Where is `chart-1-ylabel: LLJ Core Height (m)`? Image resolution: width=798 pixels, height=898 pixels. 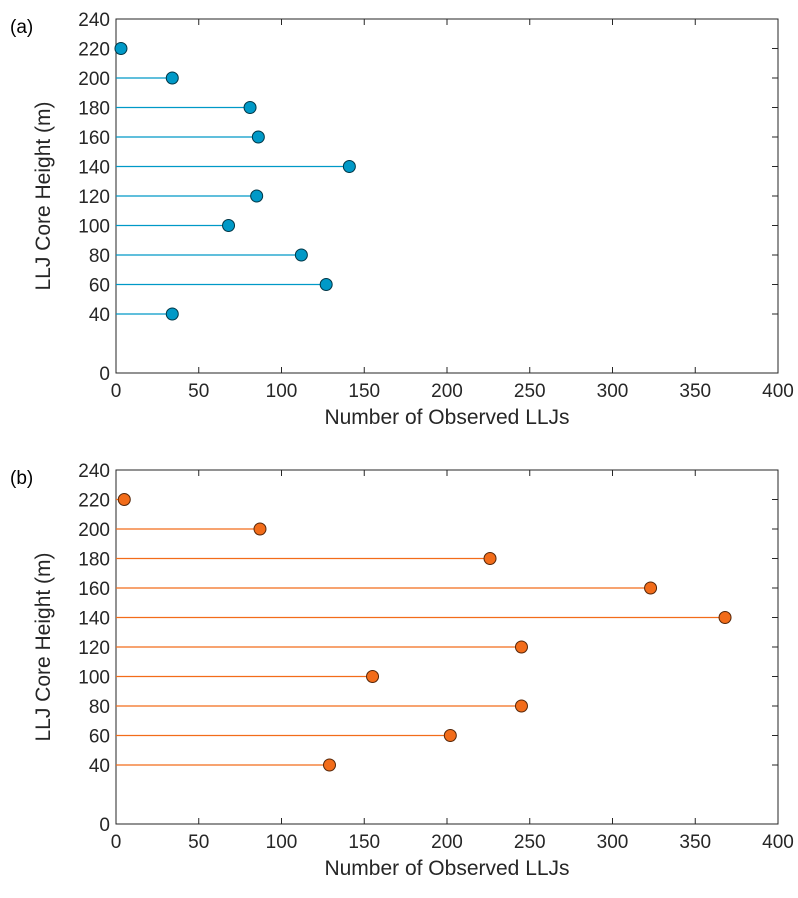 chart-1-ylabel: LLJ Core Height (m) is located at coordinates (43, 646).